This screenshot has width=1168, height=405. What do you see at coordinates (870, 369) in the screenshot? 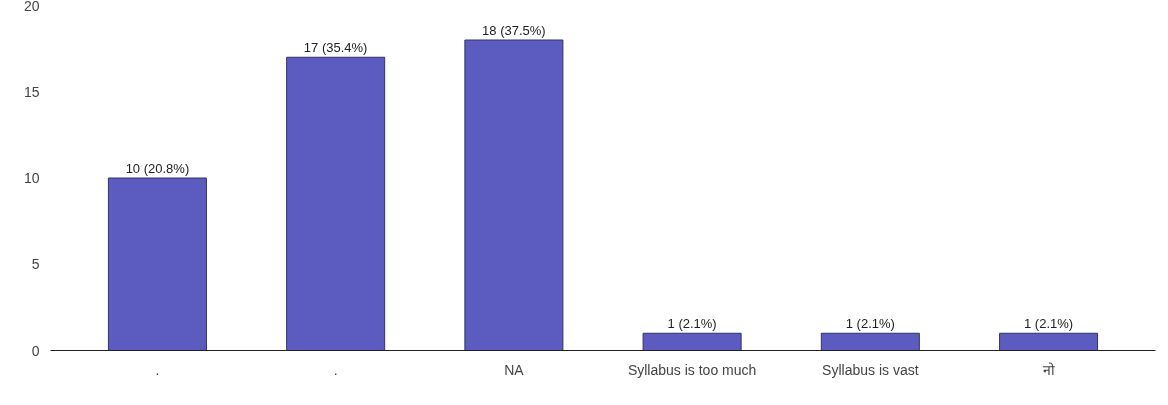
I see `x-tick-label: Syllabus is vast` at bounding box center [870, 369].